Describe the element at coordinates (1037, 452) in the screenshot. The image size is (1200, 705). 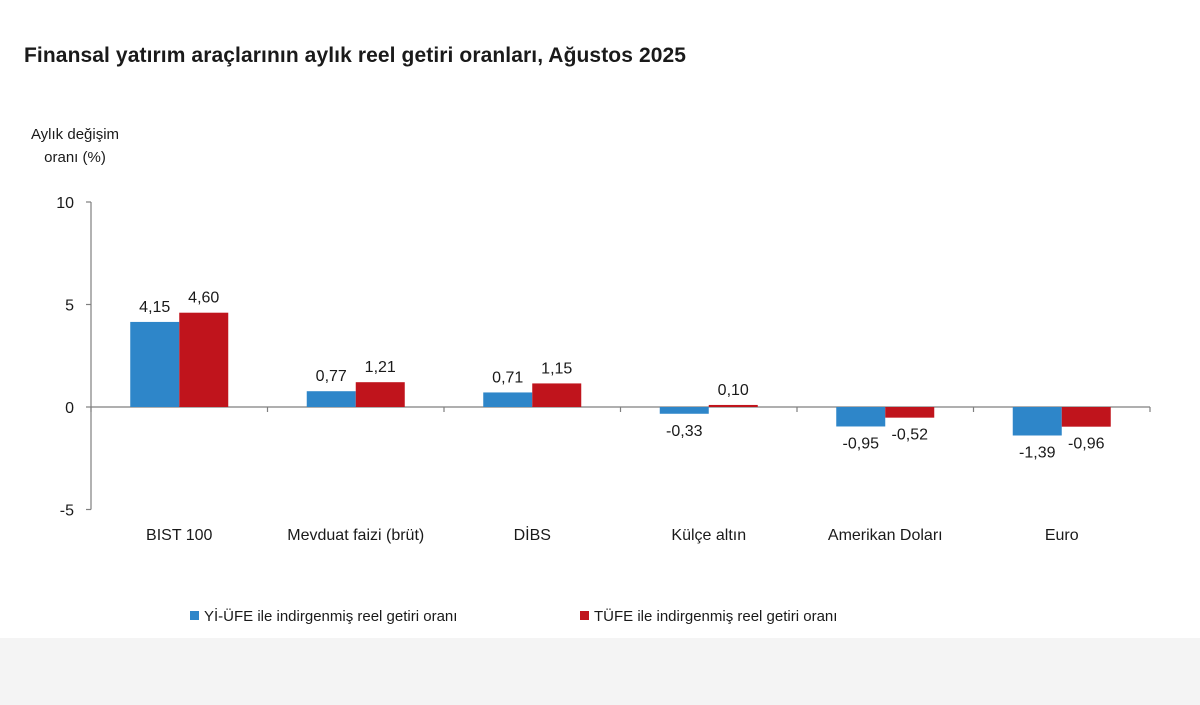
I see `data-label: -1,39` at that location.